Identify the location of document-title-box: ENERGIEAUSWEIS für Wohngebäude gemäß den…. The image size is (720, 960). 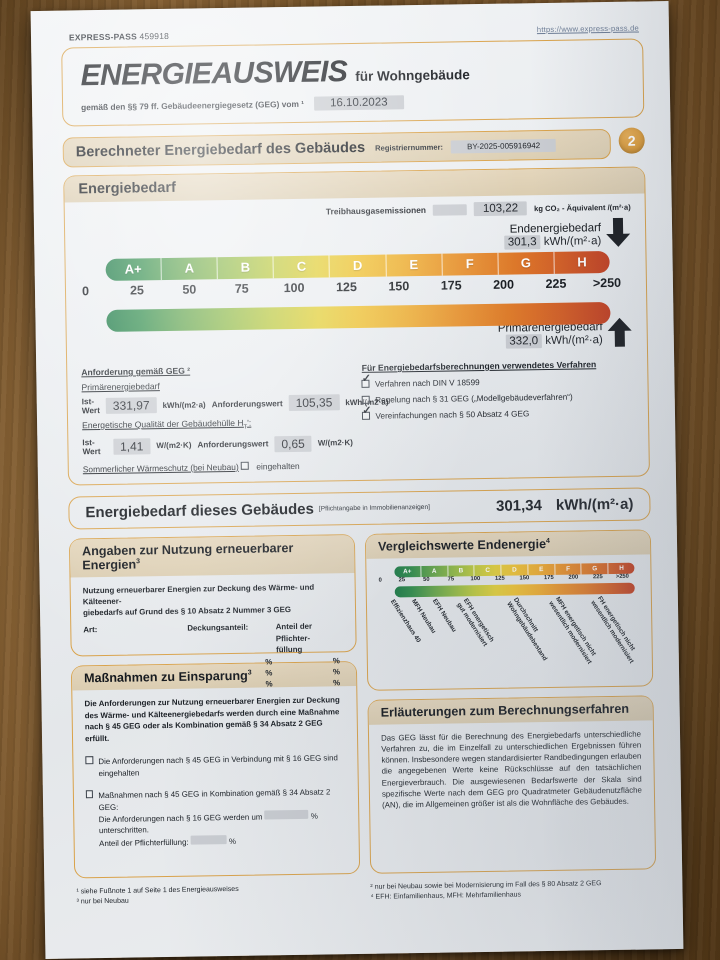
(353, 82).